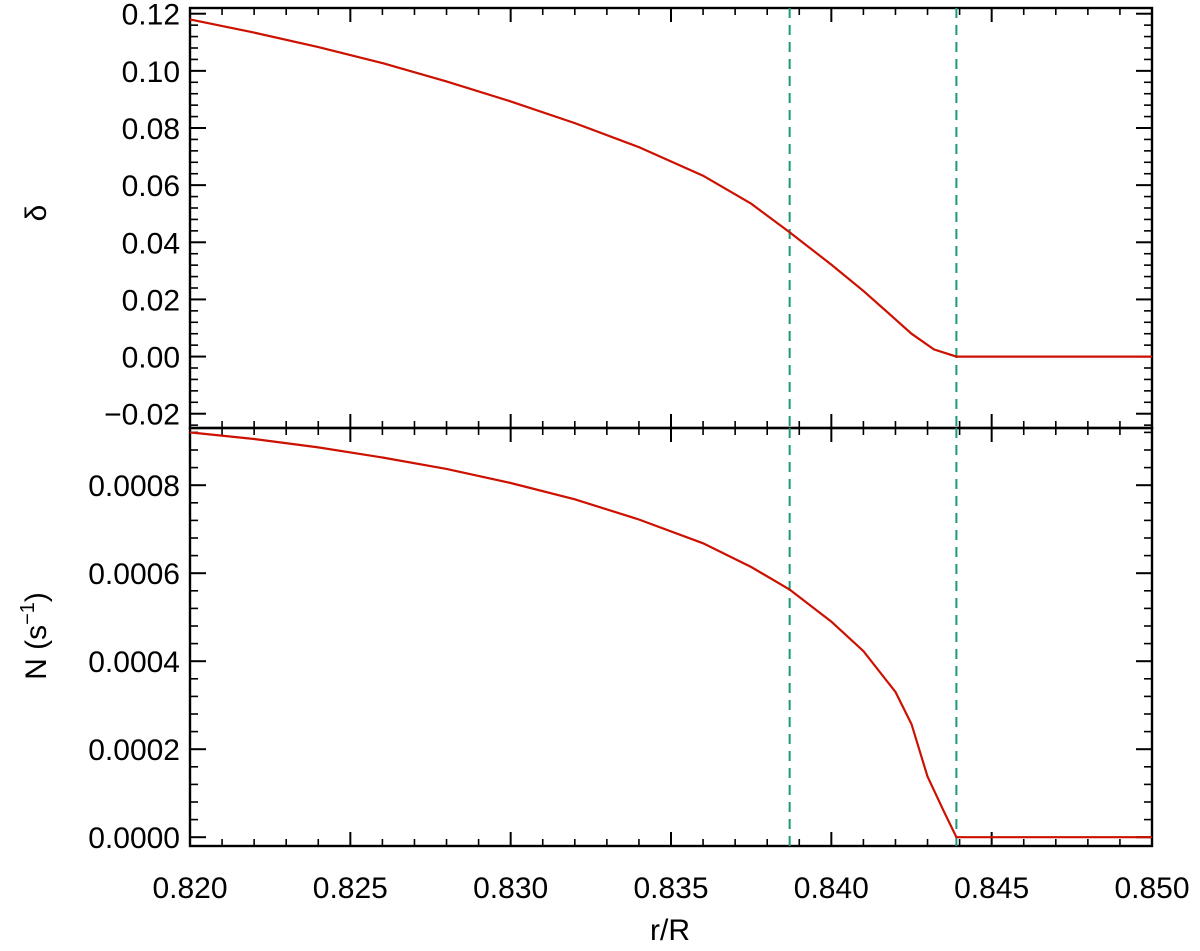 This screenshot has height=951, width=1200. Describe the element at coordinates (134, 486) in the screenshot. I see `bottom-y-tick-label: 0.0008` at that location.